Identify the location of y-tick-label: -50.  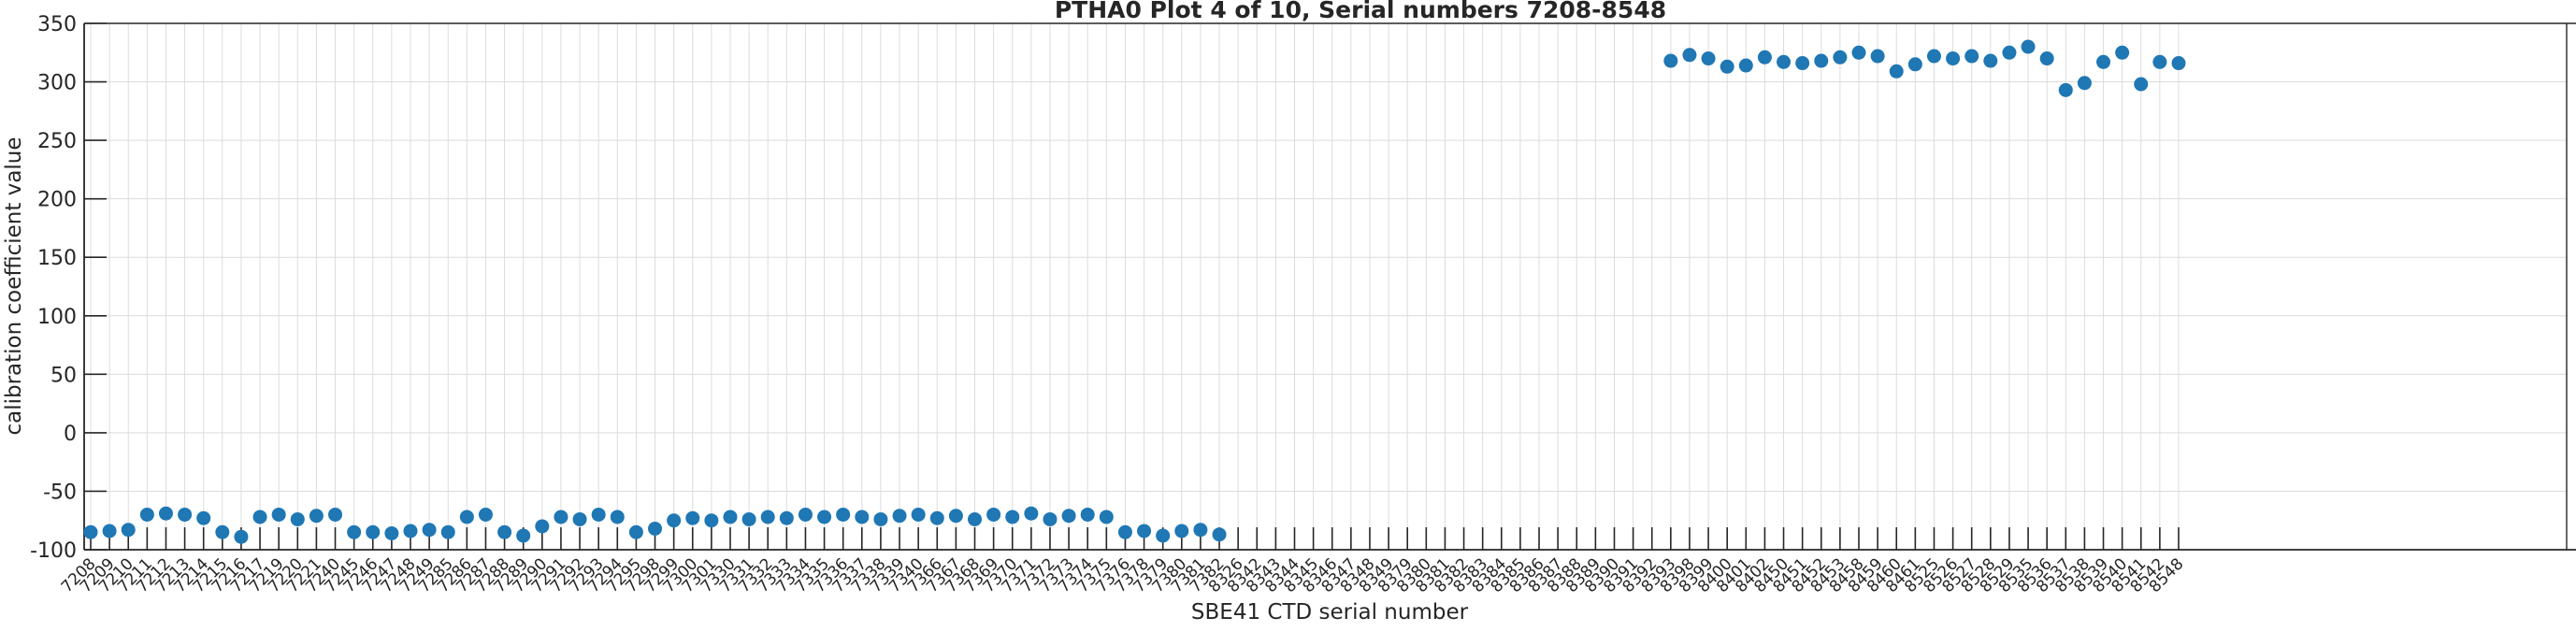
(60, 492).